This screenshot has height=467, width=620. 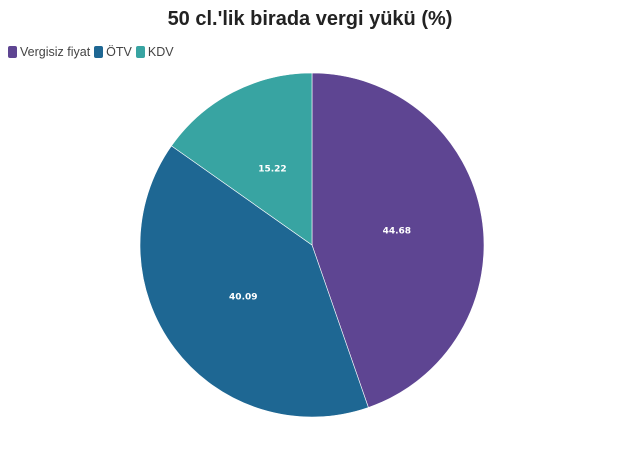 I want to click on legend-item-otv: ÖTV, so click(x=113, y=52).